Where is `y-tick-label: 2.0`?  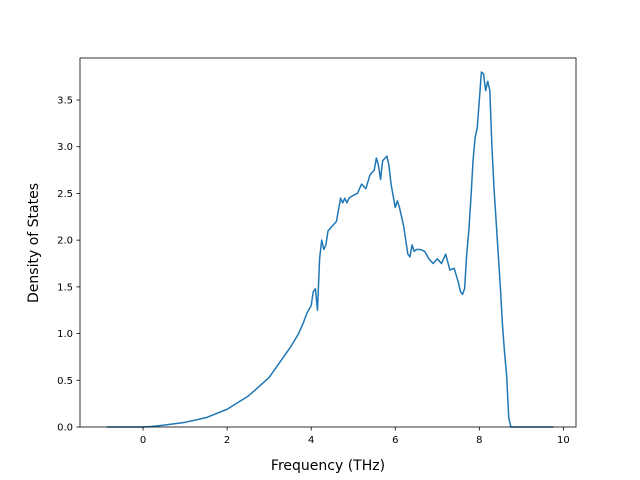 y-tick-label: 2.0 is located at coordinates (65, 241).